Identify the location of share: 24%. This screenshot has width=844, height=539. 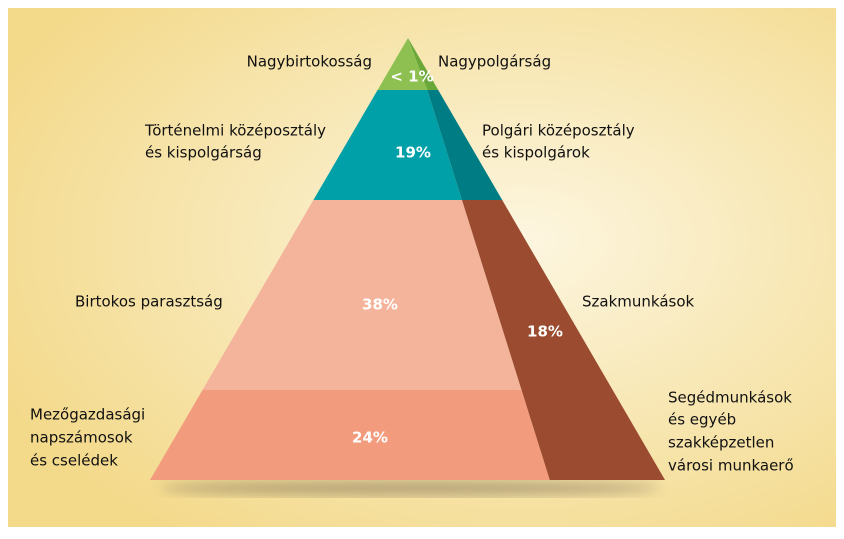
(370, 438).